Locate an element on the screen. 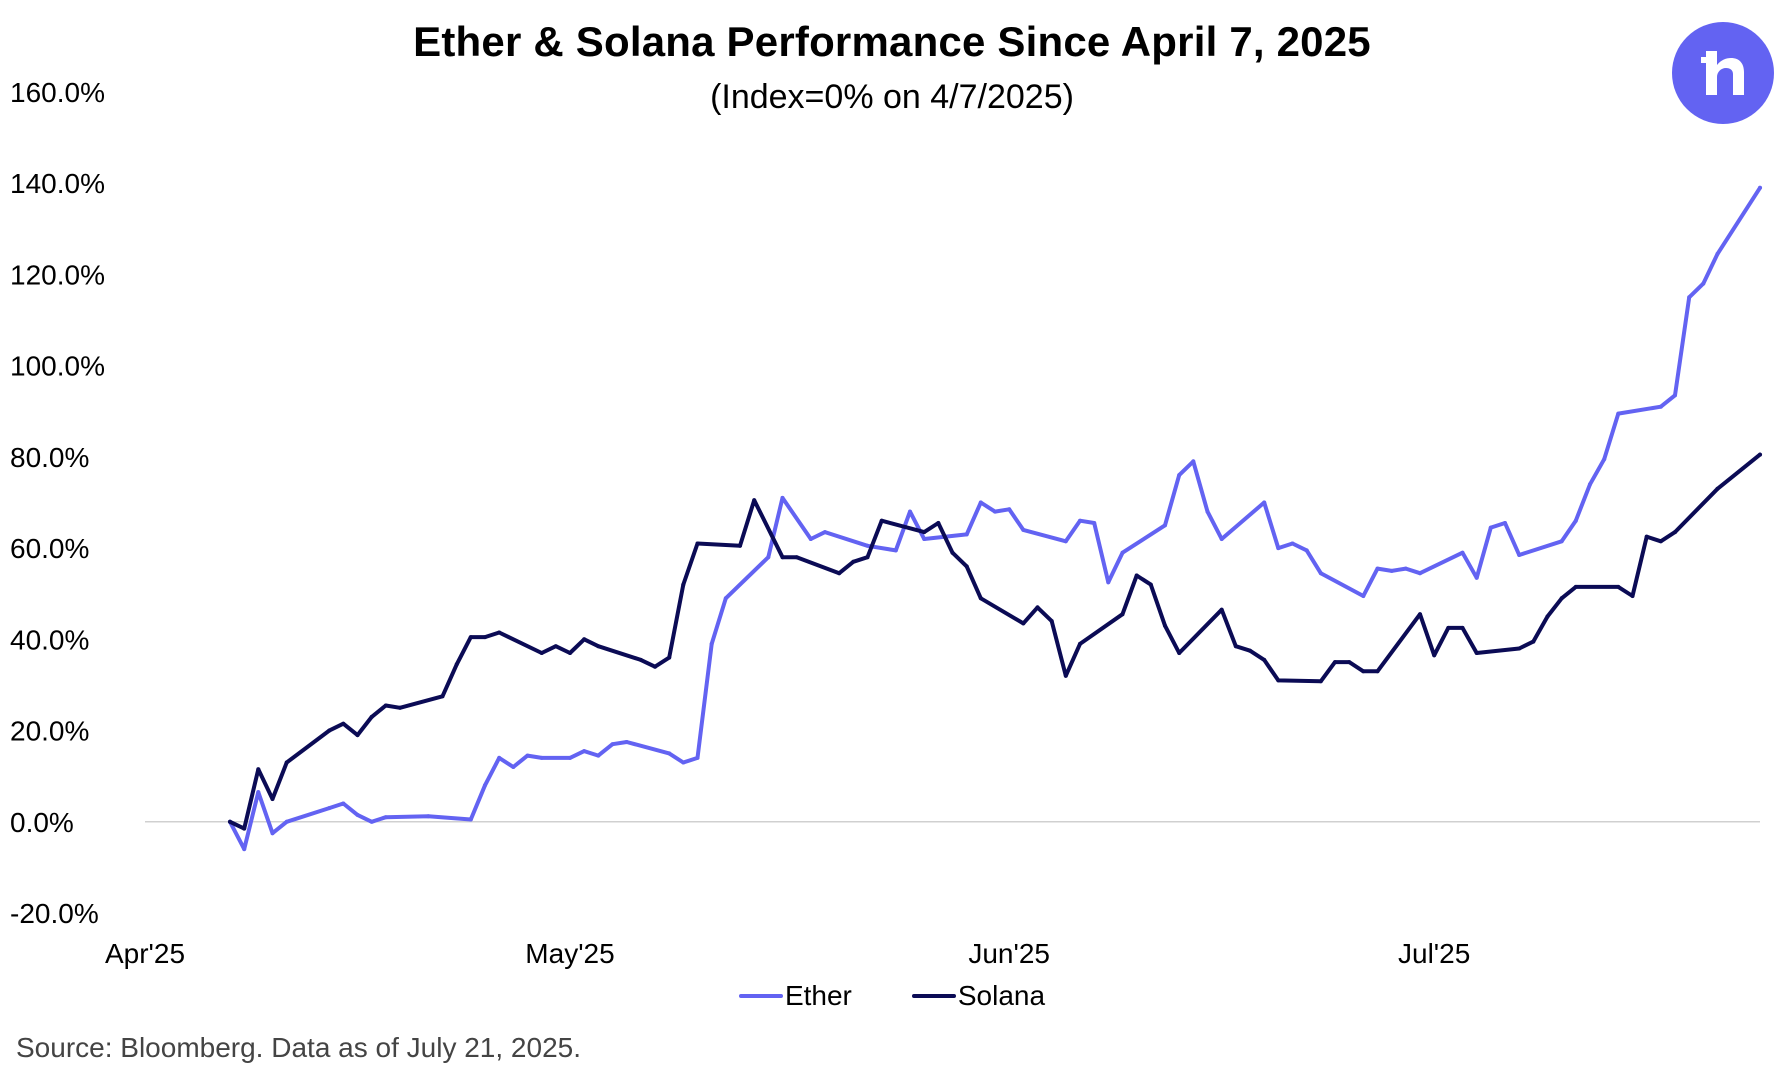 Image resolution: width=1784 pixels, height=1082 pixels. y-tick-label: -20.0% is located at coordinates (54, 913).